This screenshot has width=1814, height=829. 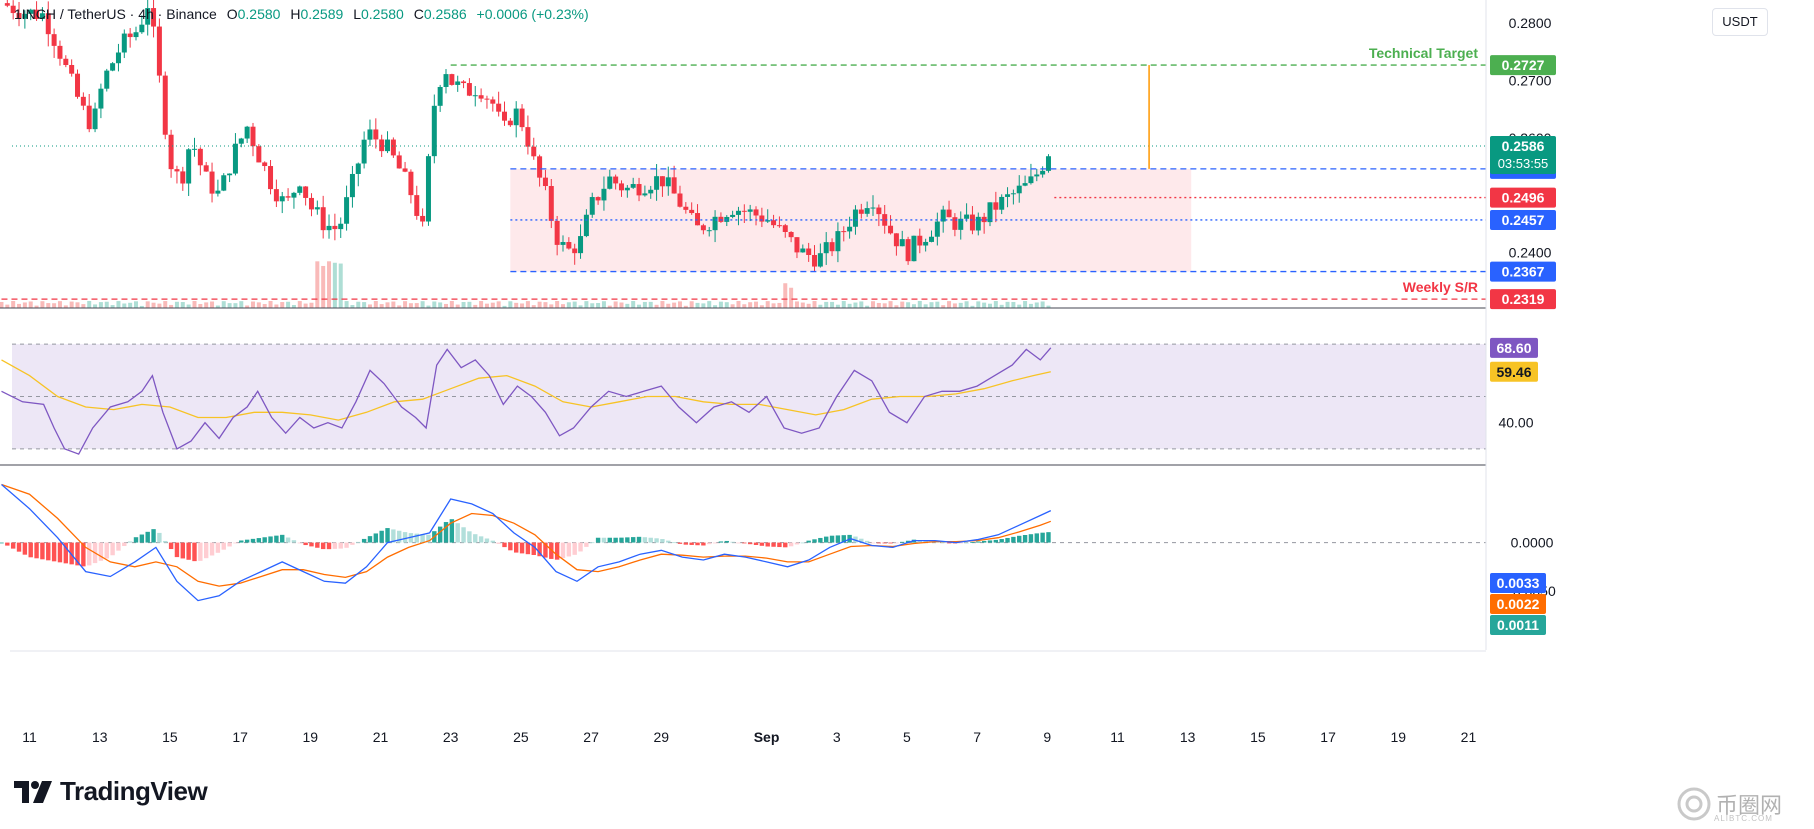 I want to click on rsi-ma-line, so click(x=526, y=390).